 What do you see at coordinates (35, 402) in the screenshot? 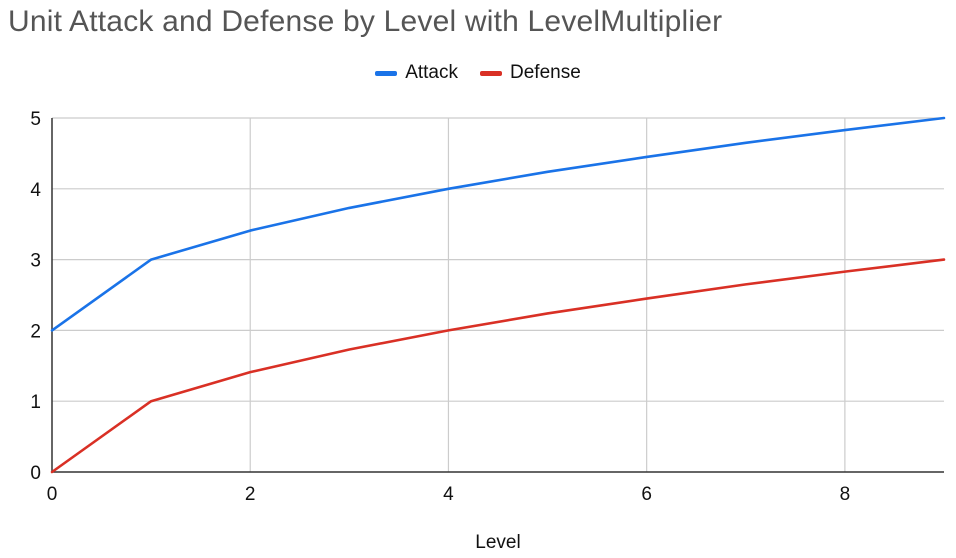
I see `y-tick-label: 1` at bounding box center [35, 402].